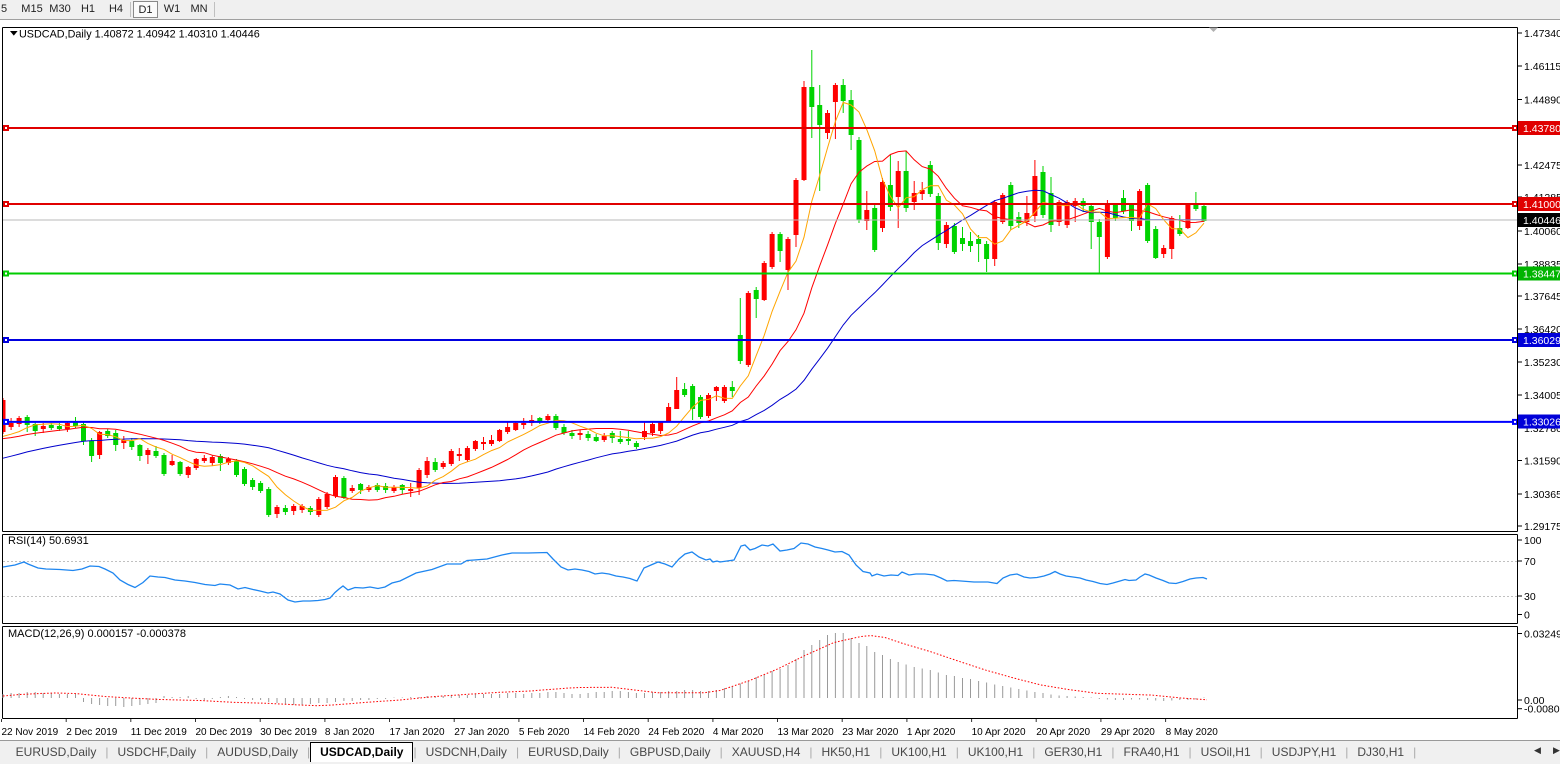 This screenshot has width=1560, height=764. I want to click on svg-text: 1.36029, so click(1541, 341).